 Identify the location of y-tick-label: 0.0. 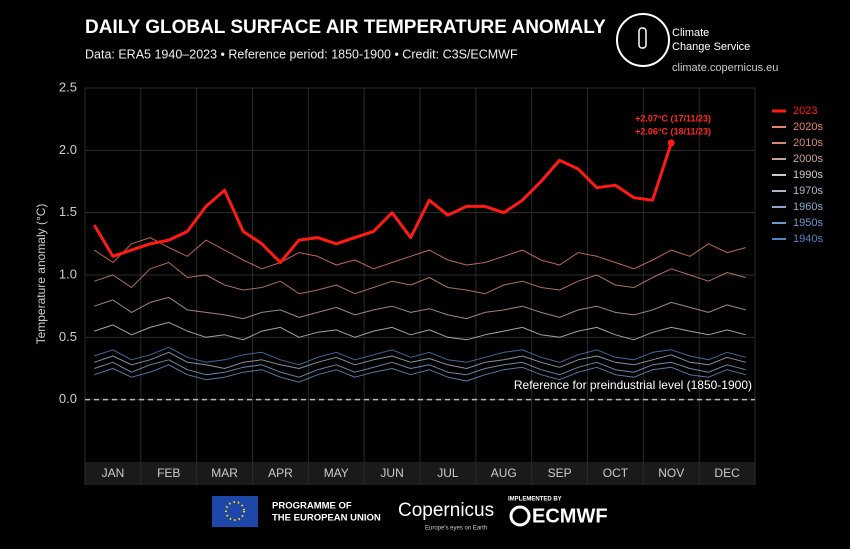
(68, 398).